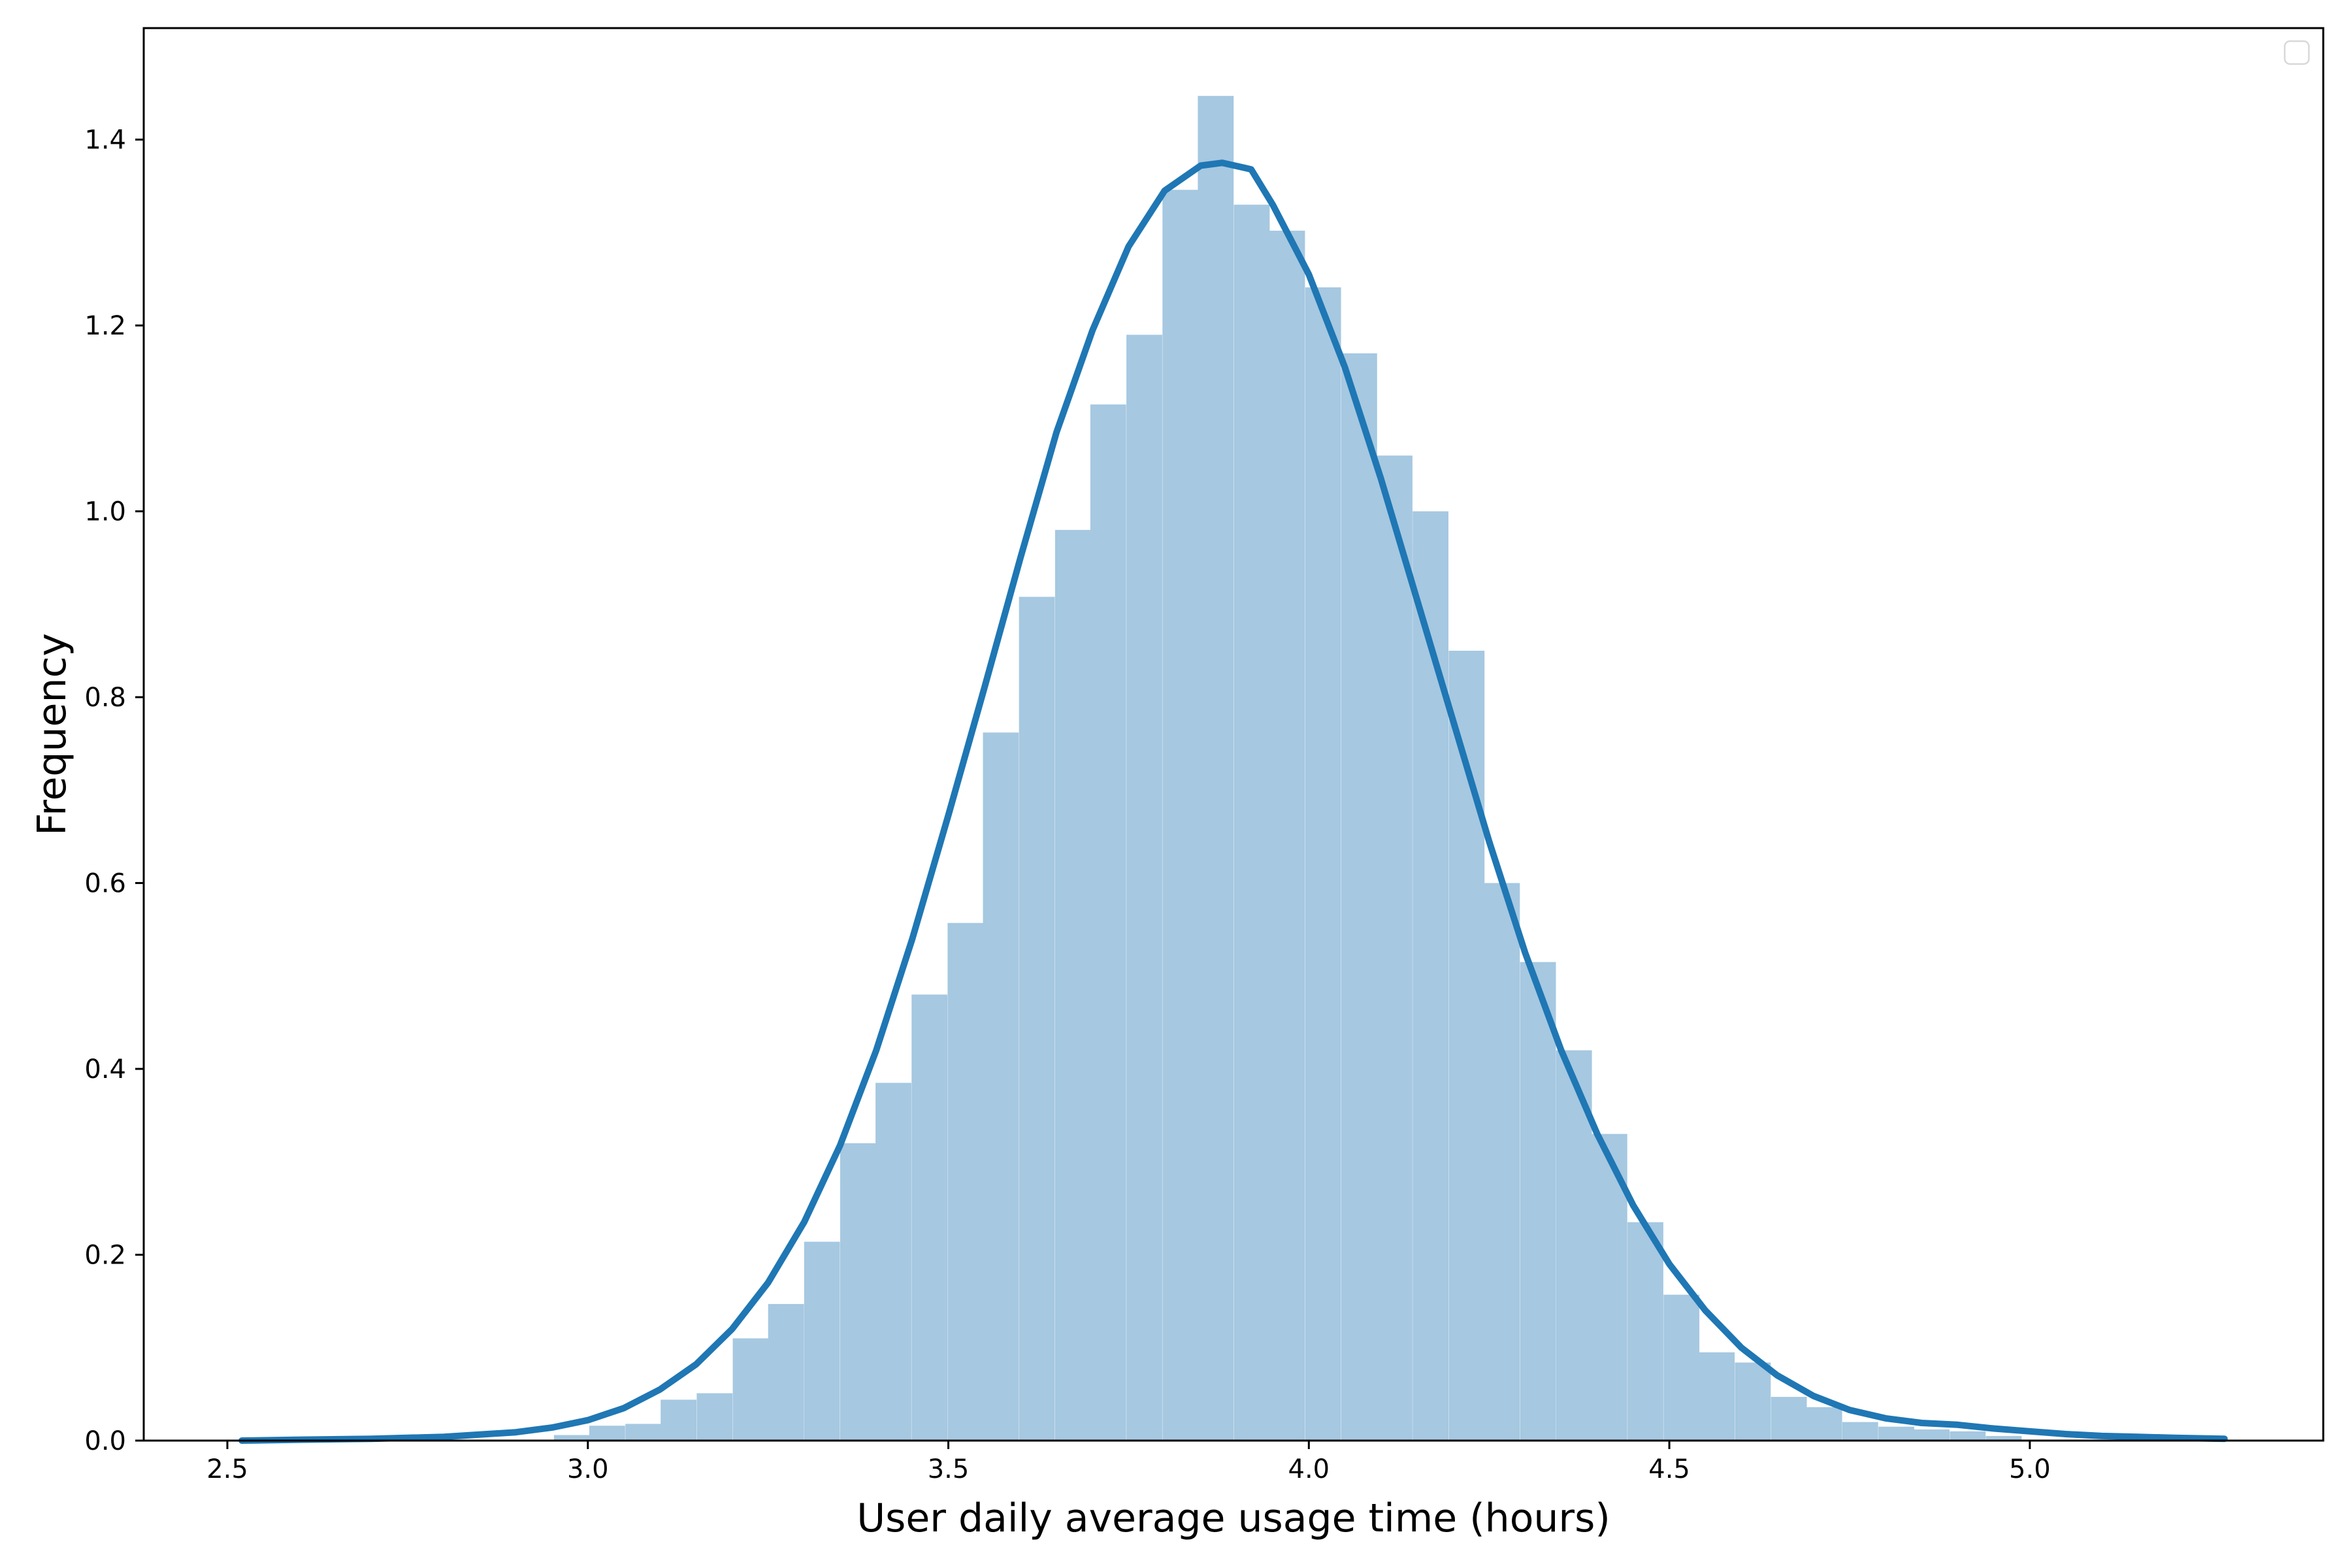 The height and width of the screenshot is (1568, 2352). Describe the element at coordinates (105, 512) in the screenshot. I see `y-tick-label: 1.0` at that location.